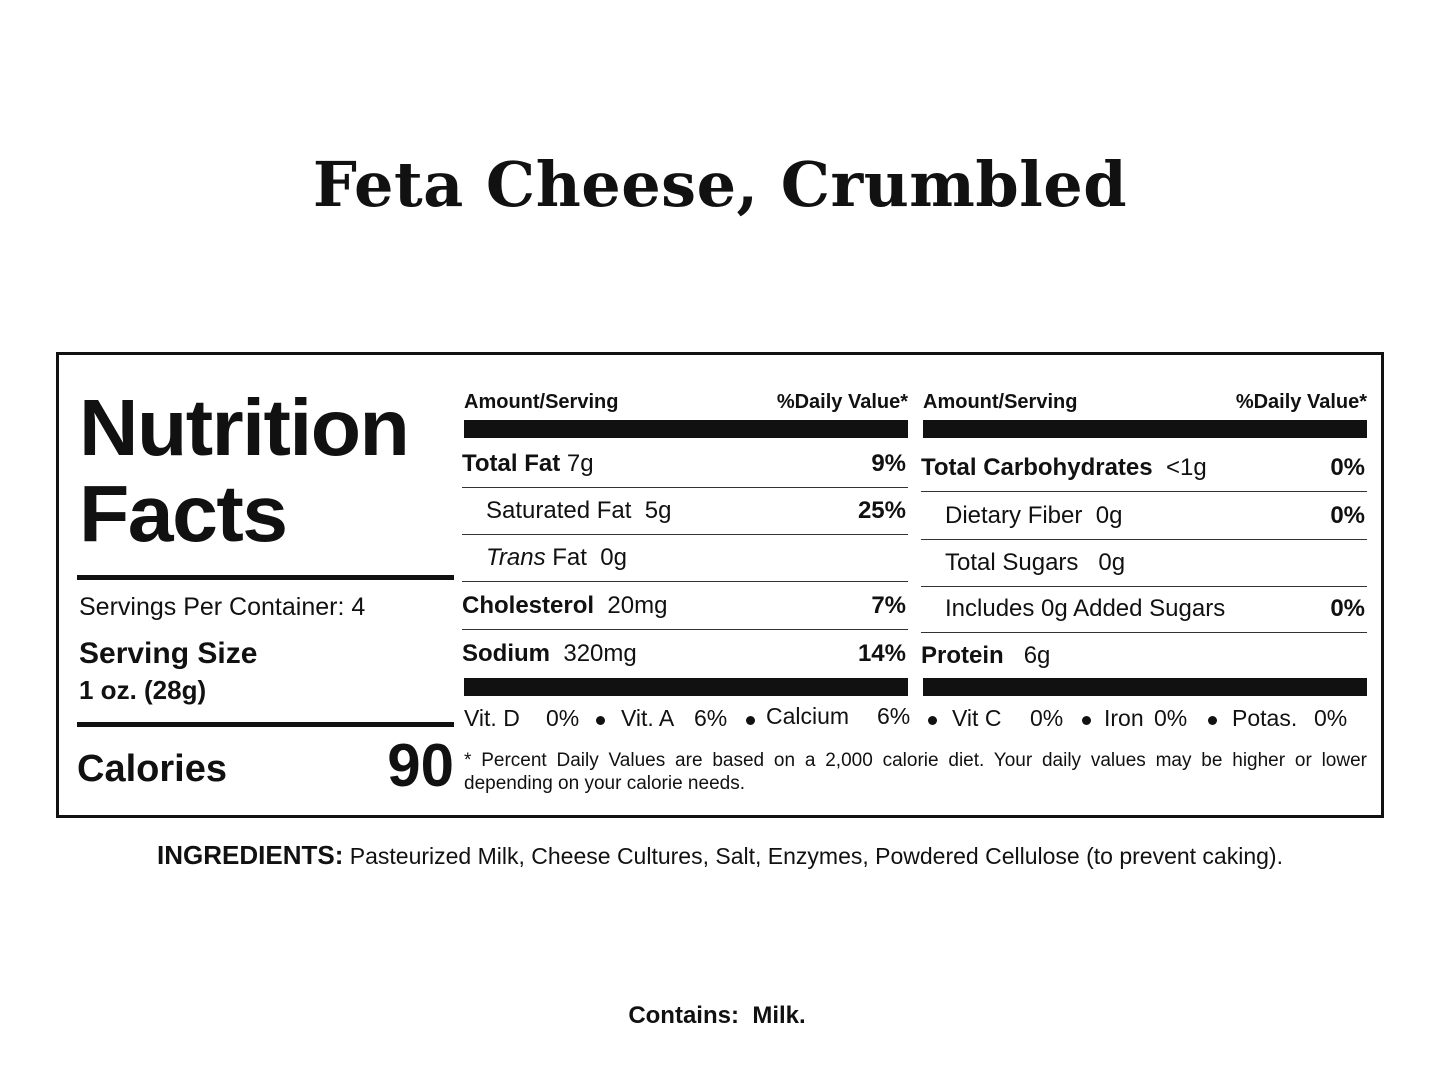 The height and width of the screenshot is (1080, 1440). What do you see at coordinates (152, 769) in the screenshot?
I see `calories-label: Calories` at bounding box center [152, 769].